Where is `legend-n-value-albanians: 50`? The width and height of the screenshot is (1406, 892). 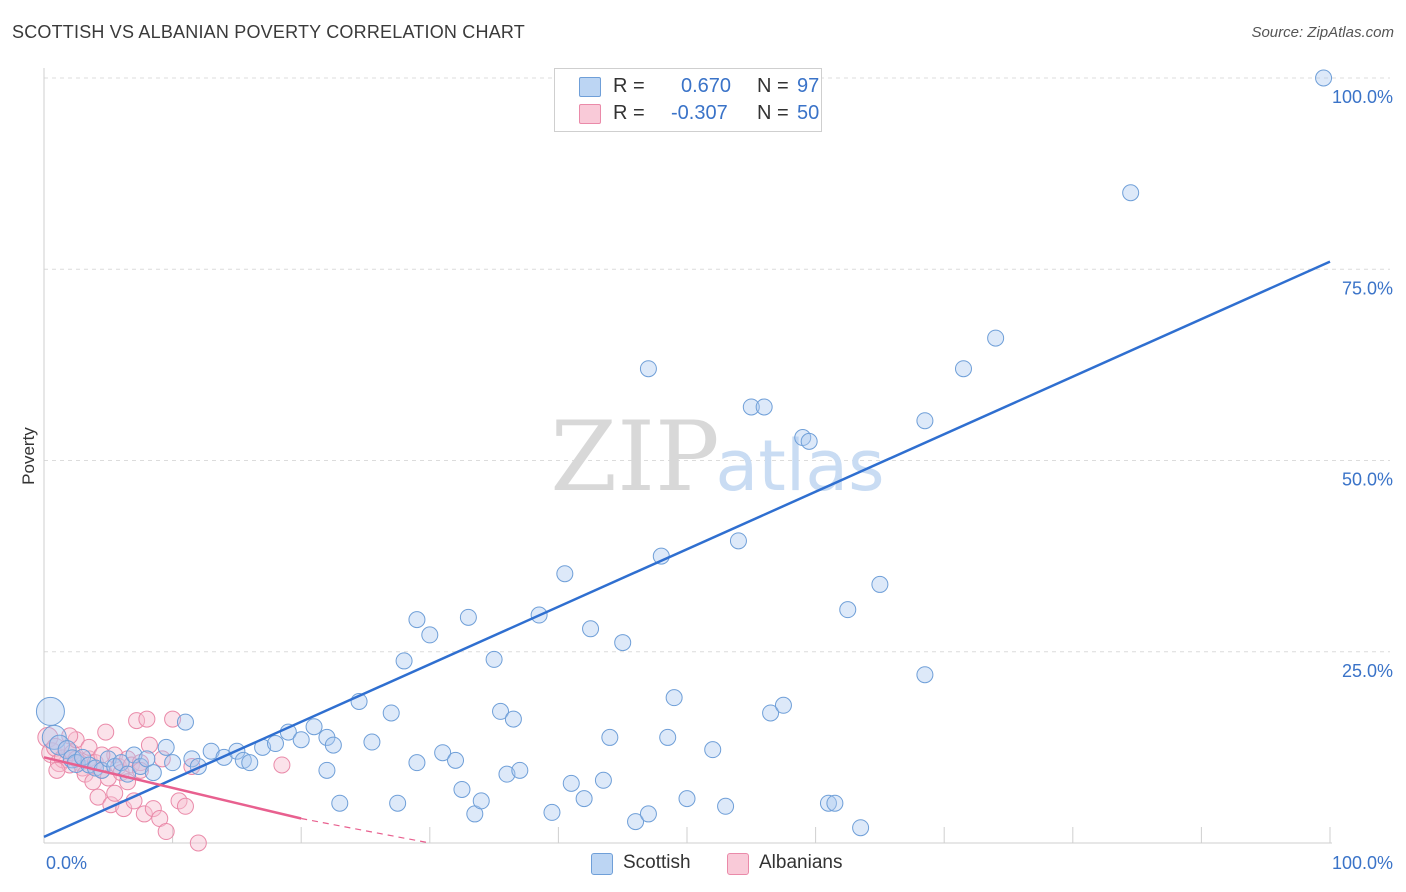
legend-n-value-albanians: 50 is located at coordinates (808, 113).